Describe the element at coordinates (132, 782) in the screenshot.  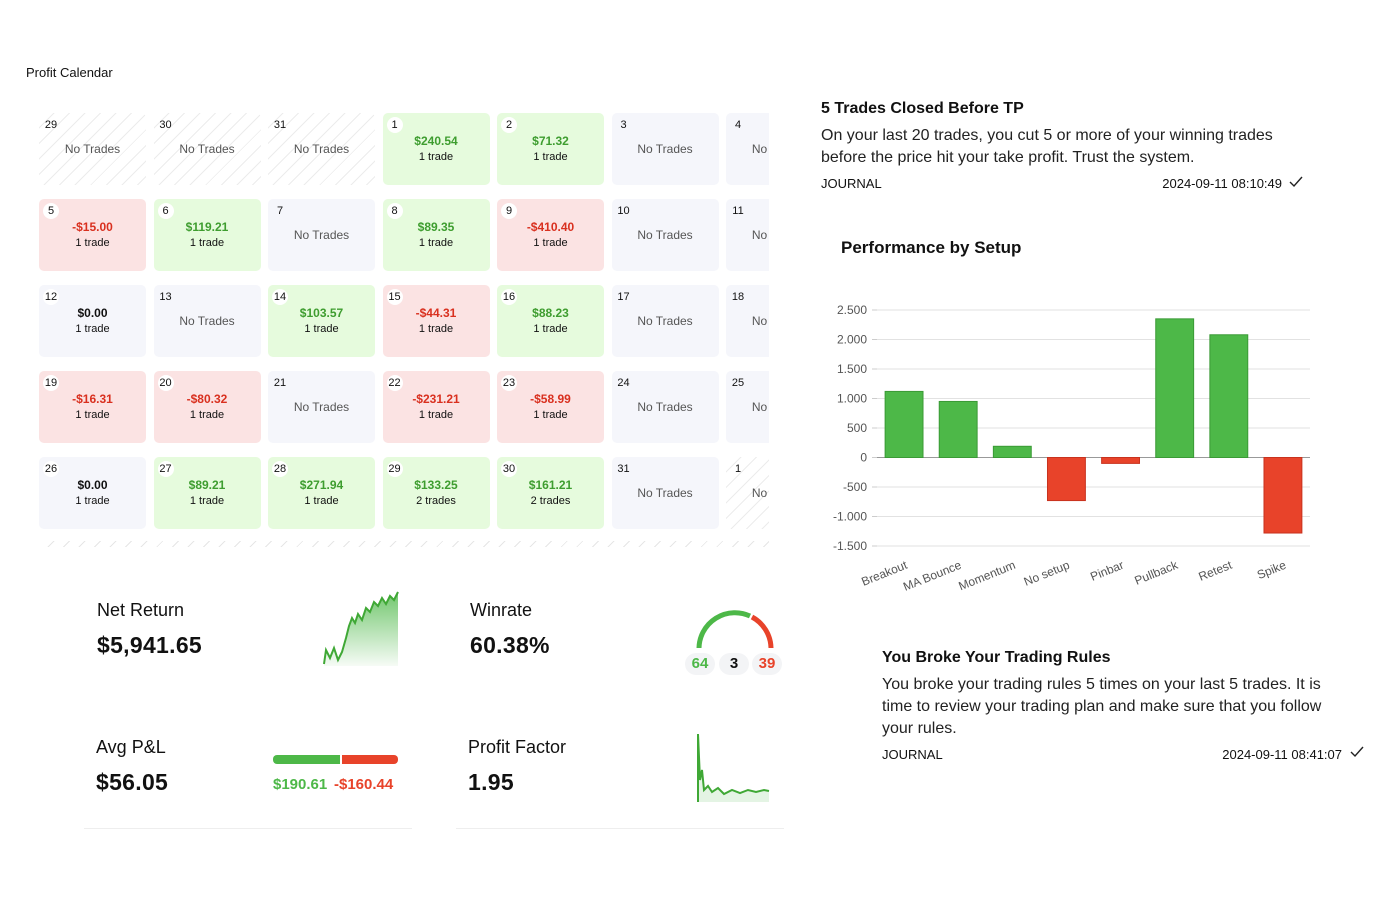
I see `stat-value: $56.05` at that location.